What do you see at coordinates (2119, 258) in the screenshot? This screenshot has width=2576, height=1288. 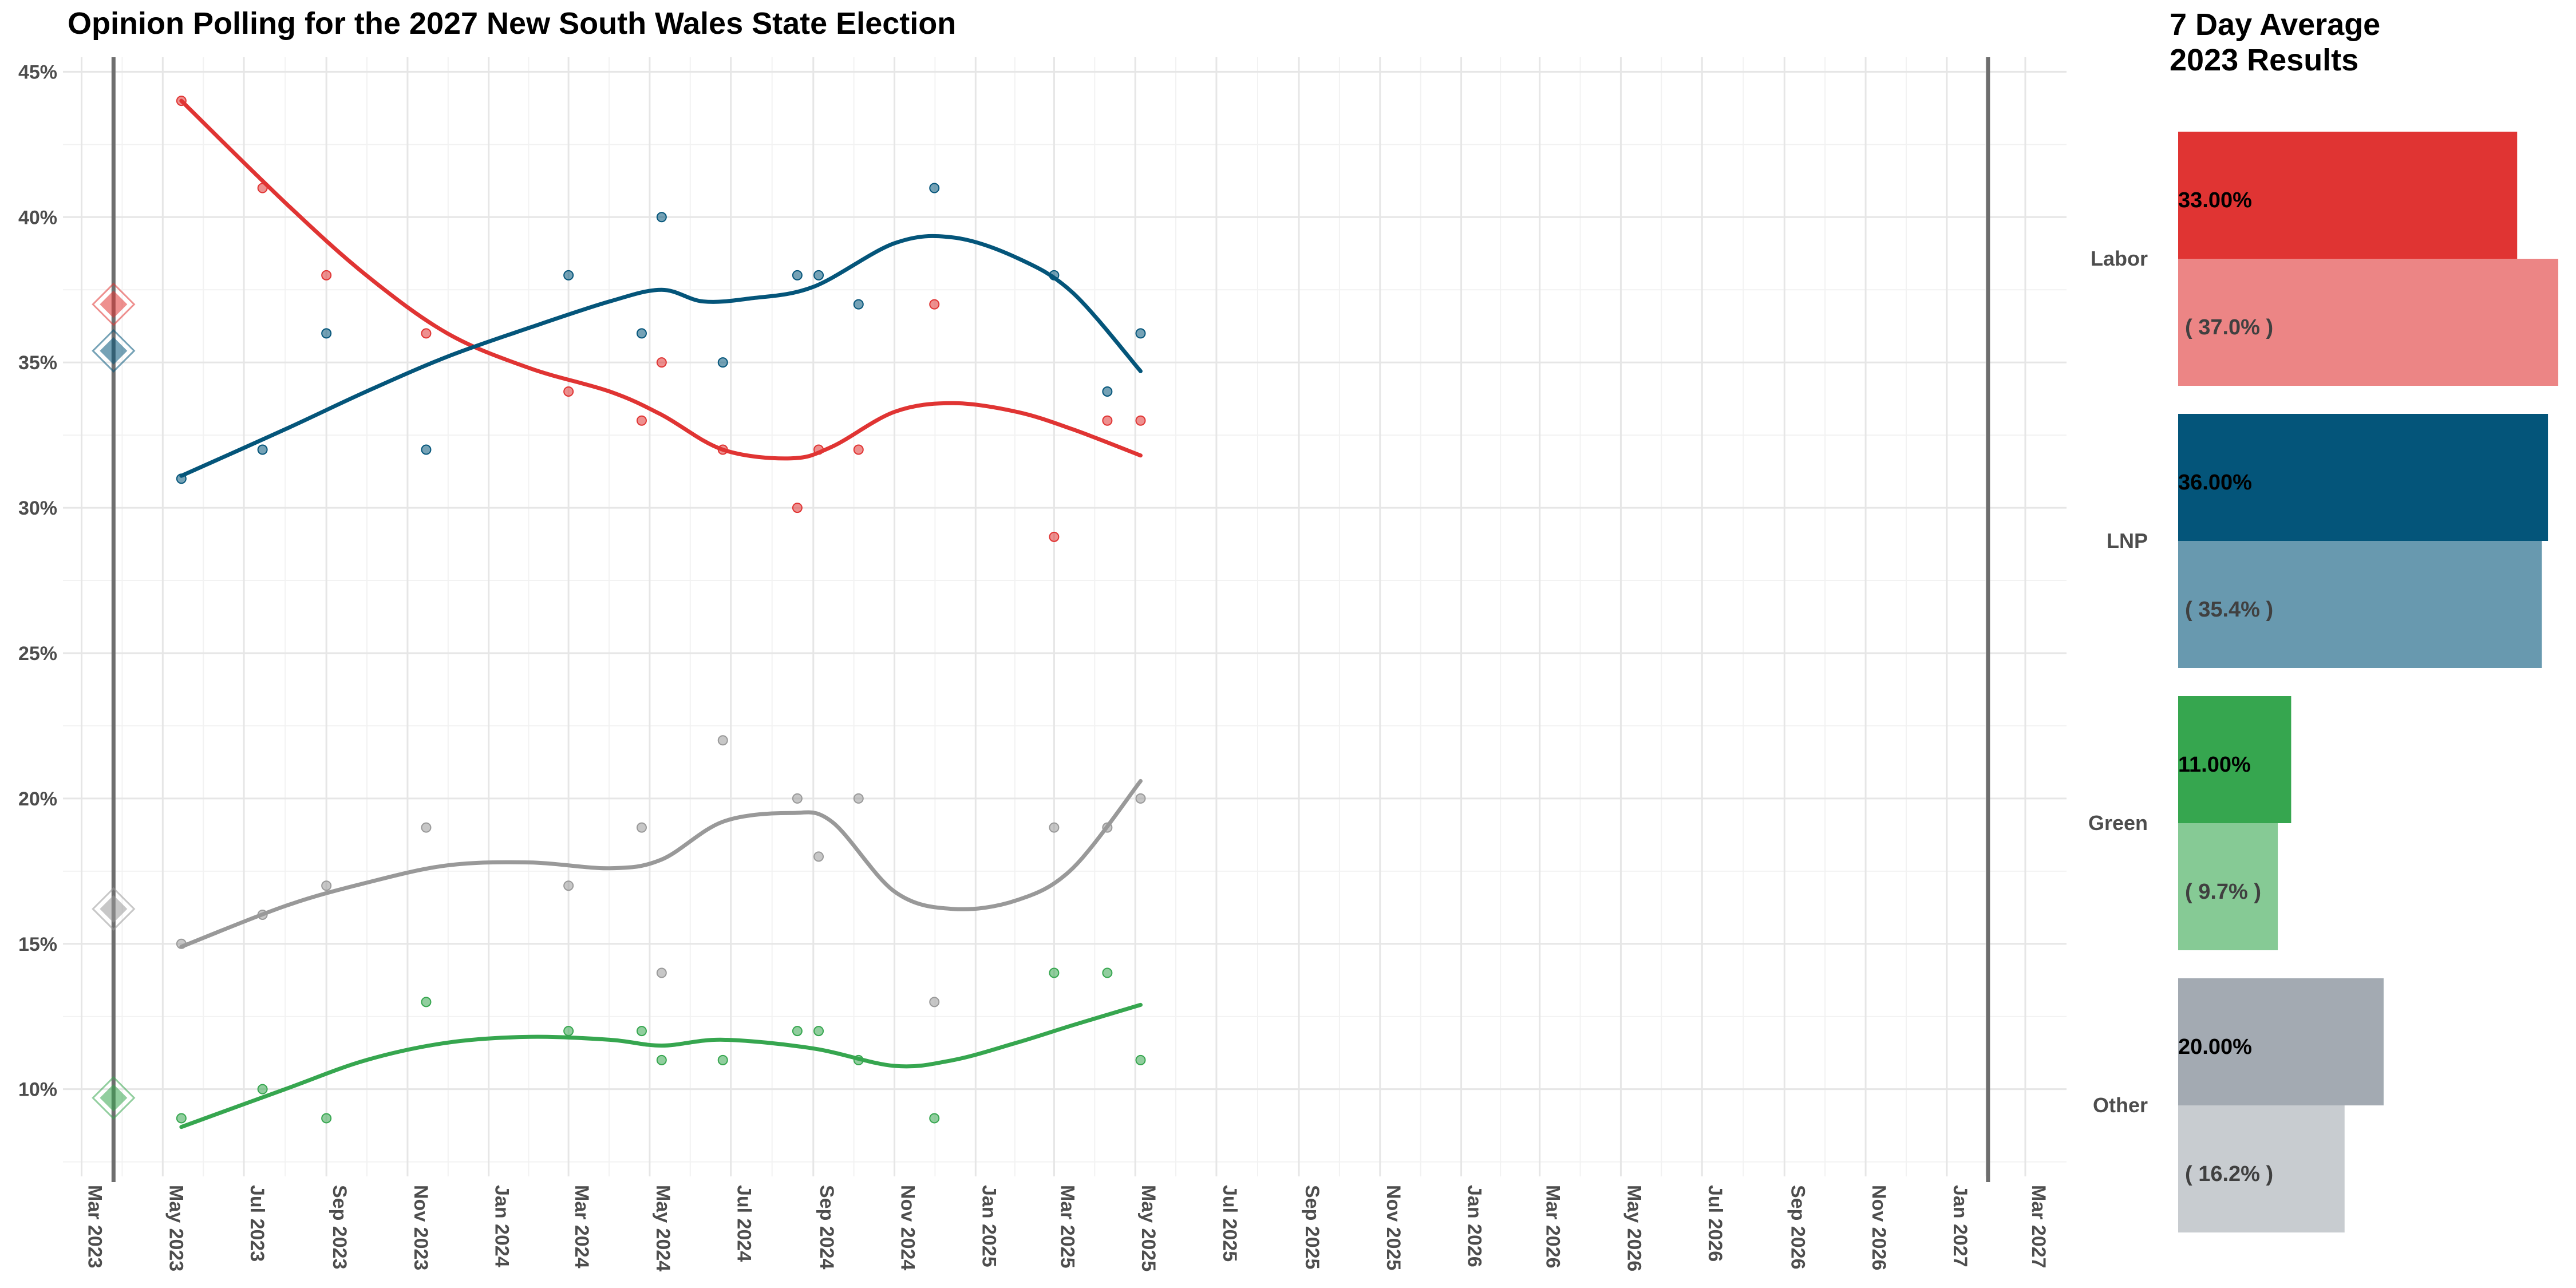 I see `labor-category-label: Labor` at bounding box center [2119, 258].